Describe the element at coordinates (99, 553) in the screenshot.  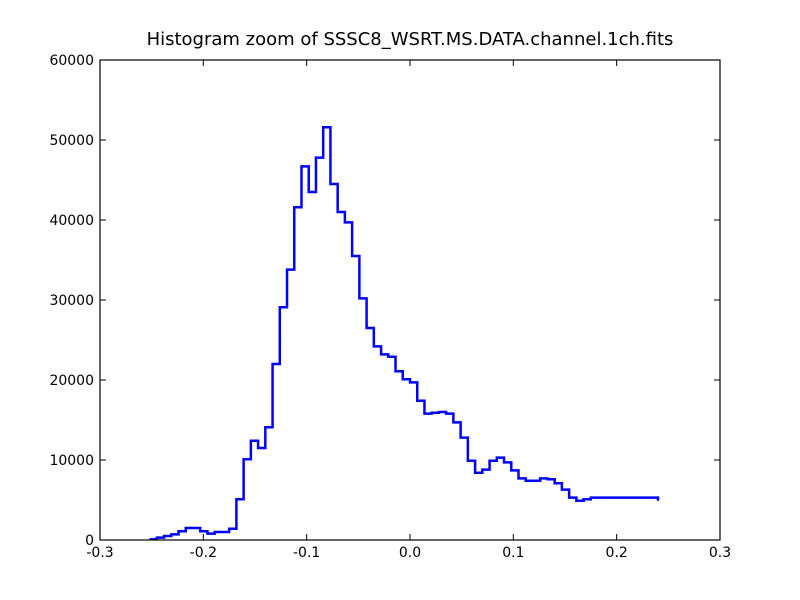
I see `x-tick-label: -0.3` at that location.